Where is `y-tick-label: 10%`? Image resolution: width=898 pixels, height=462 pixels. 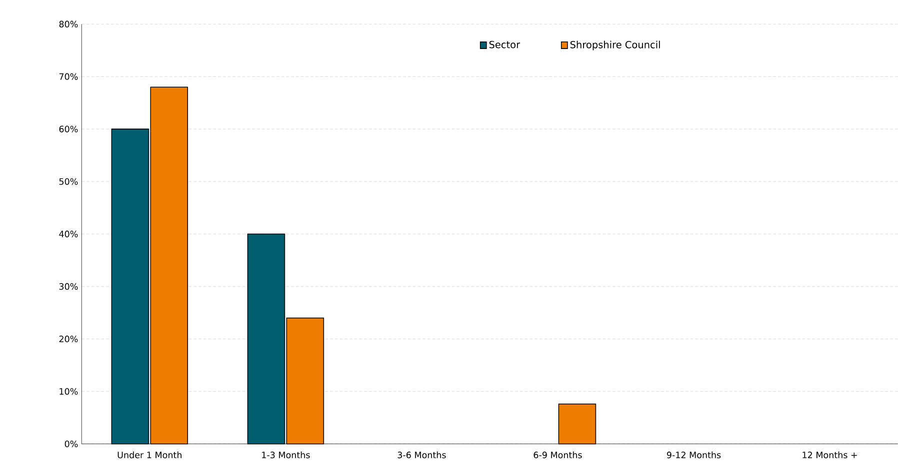 y-tick-label: 10% is located at coordinates (69, 391).